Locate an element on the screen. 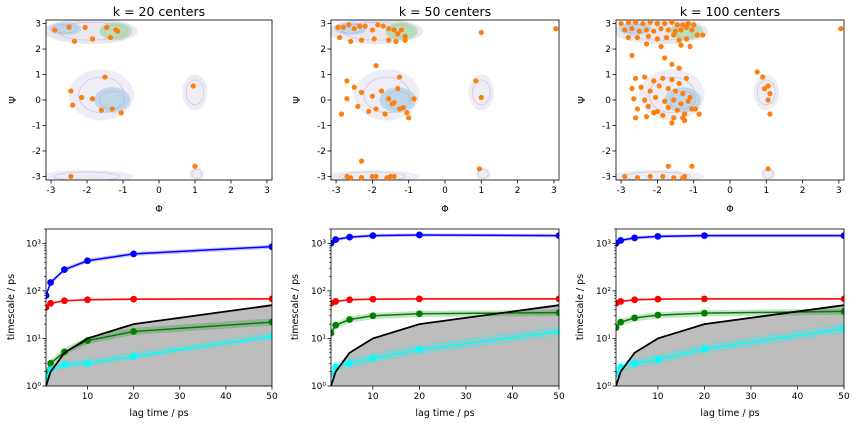 This screenshot has height=424, width=856. y-tick-label: 2 is located at coordinates (38, 50).